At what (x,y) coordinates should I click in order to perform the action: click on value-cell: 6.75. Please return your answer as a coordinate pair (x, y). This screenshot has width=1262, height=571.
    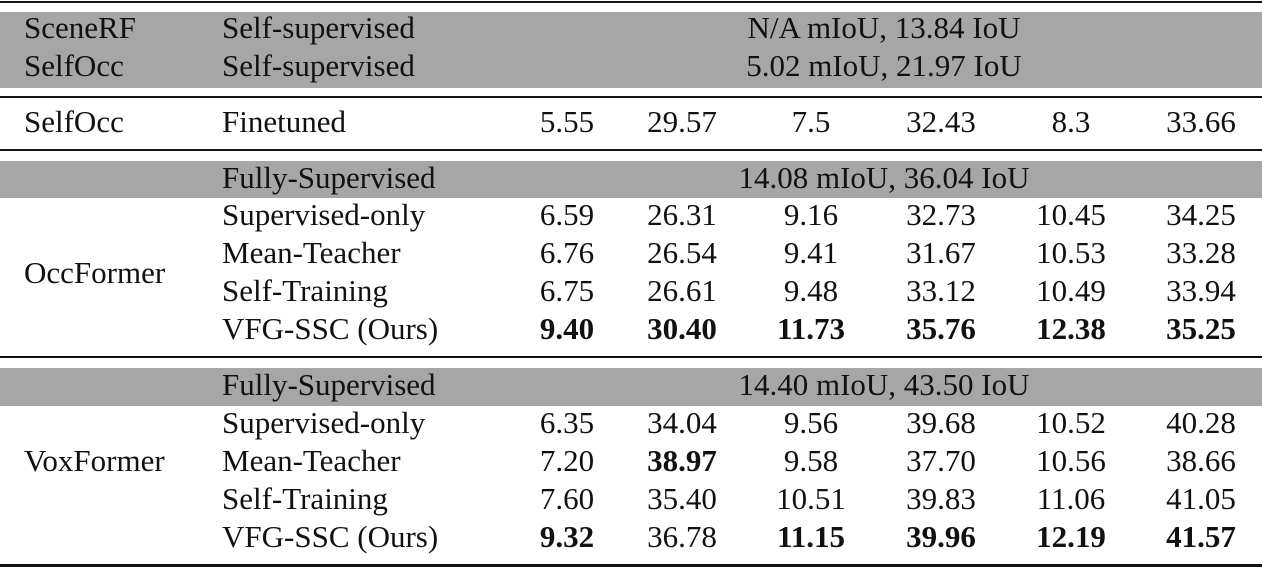
    Looking at the image, I should click on (567, 290).